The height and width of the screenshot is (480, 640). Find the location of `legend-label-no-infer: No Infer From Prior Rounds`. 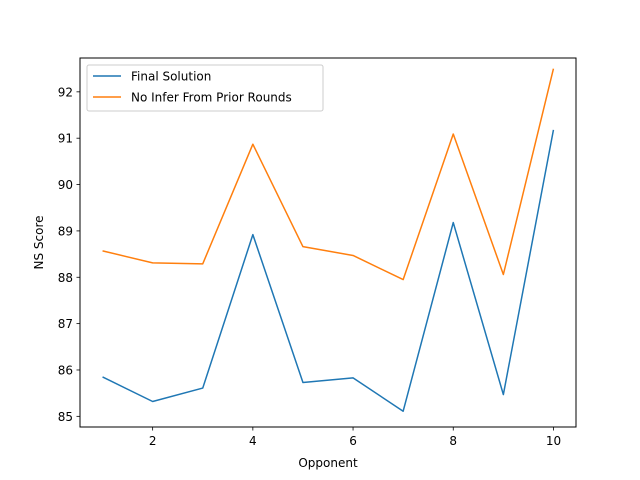

legend-label-no-infer: No Infer From Prior Rounds is located at coordinates (211, 98).